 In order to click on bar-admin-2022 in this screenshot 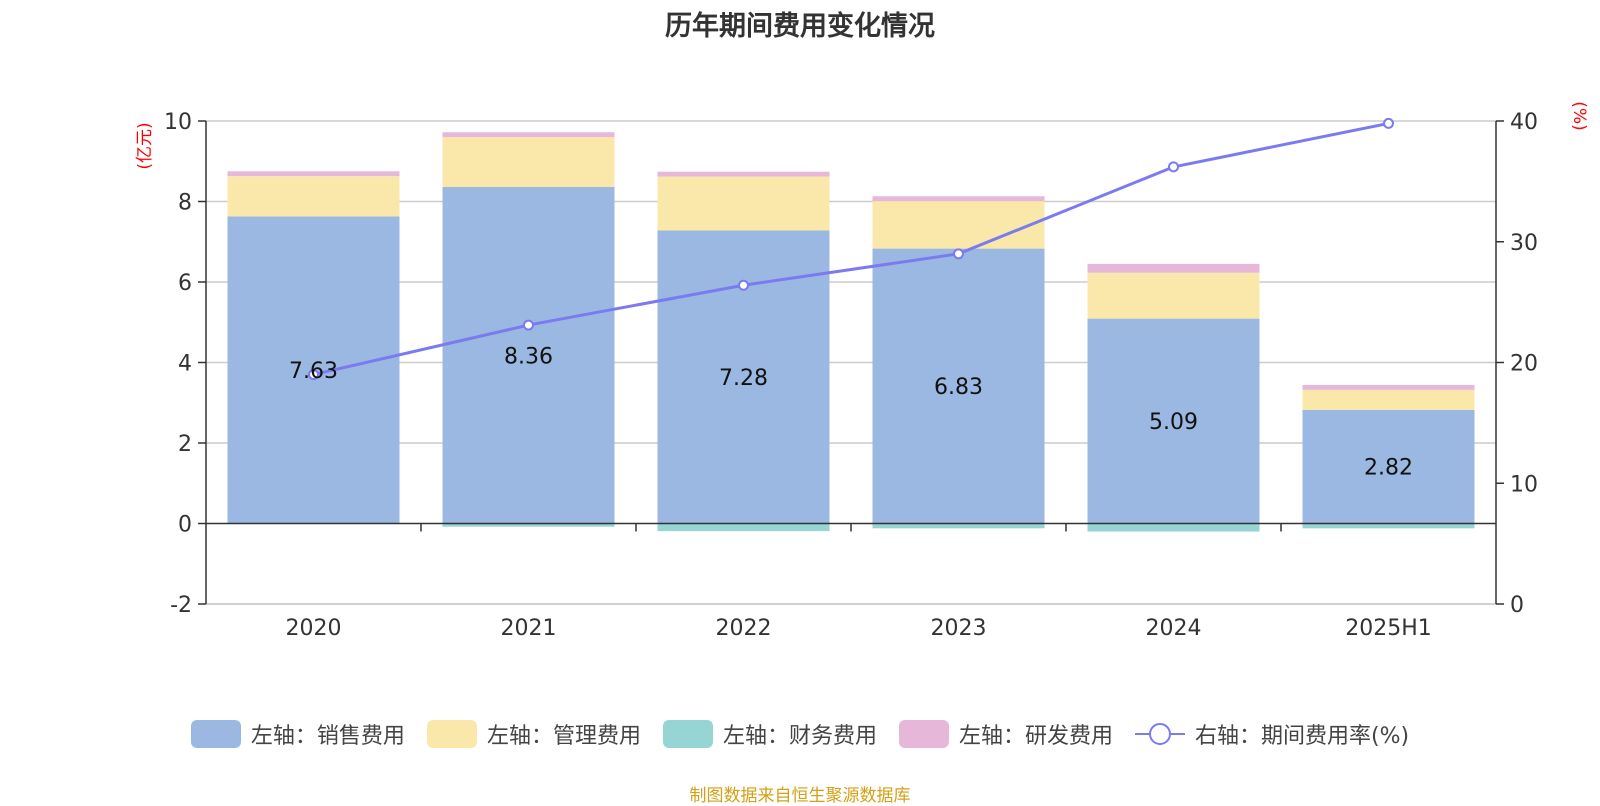, I will do `click(744, 204)`.